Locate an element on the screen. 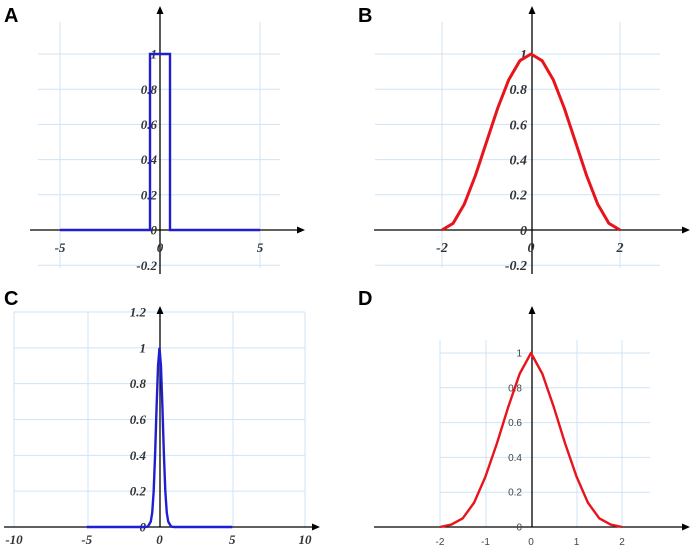 The height and width of the screenshot is (554, 692). x-tick-label-c-0: -10 is located at coordinates (14, 539).